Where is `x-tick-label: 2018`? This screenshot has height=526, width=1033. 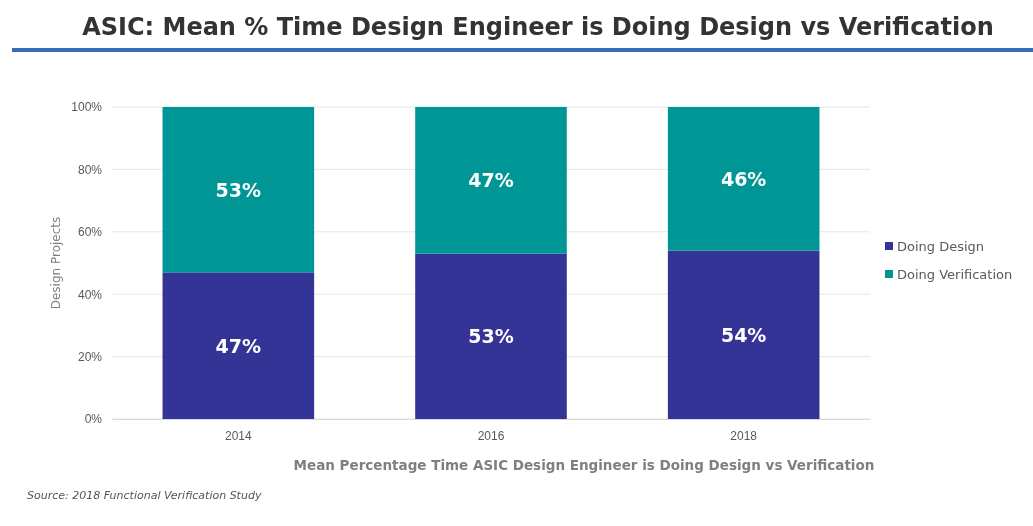 x-tick-label: 2018 is located at coordinates (744, 435).